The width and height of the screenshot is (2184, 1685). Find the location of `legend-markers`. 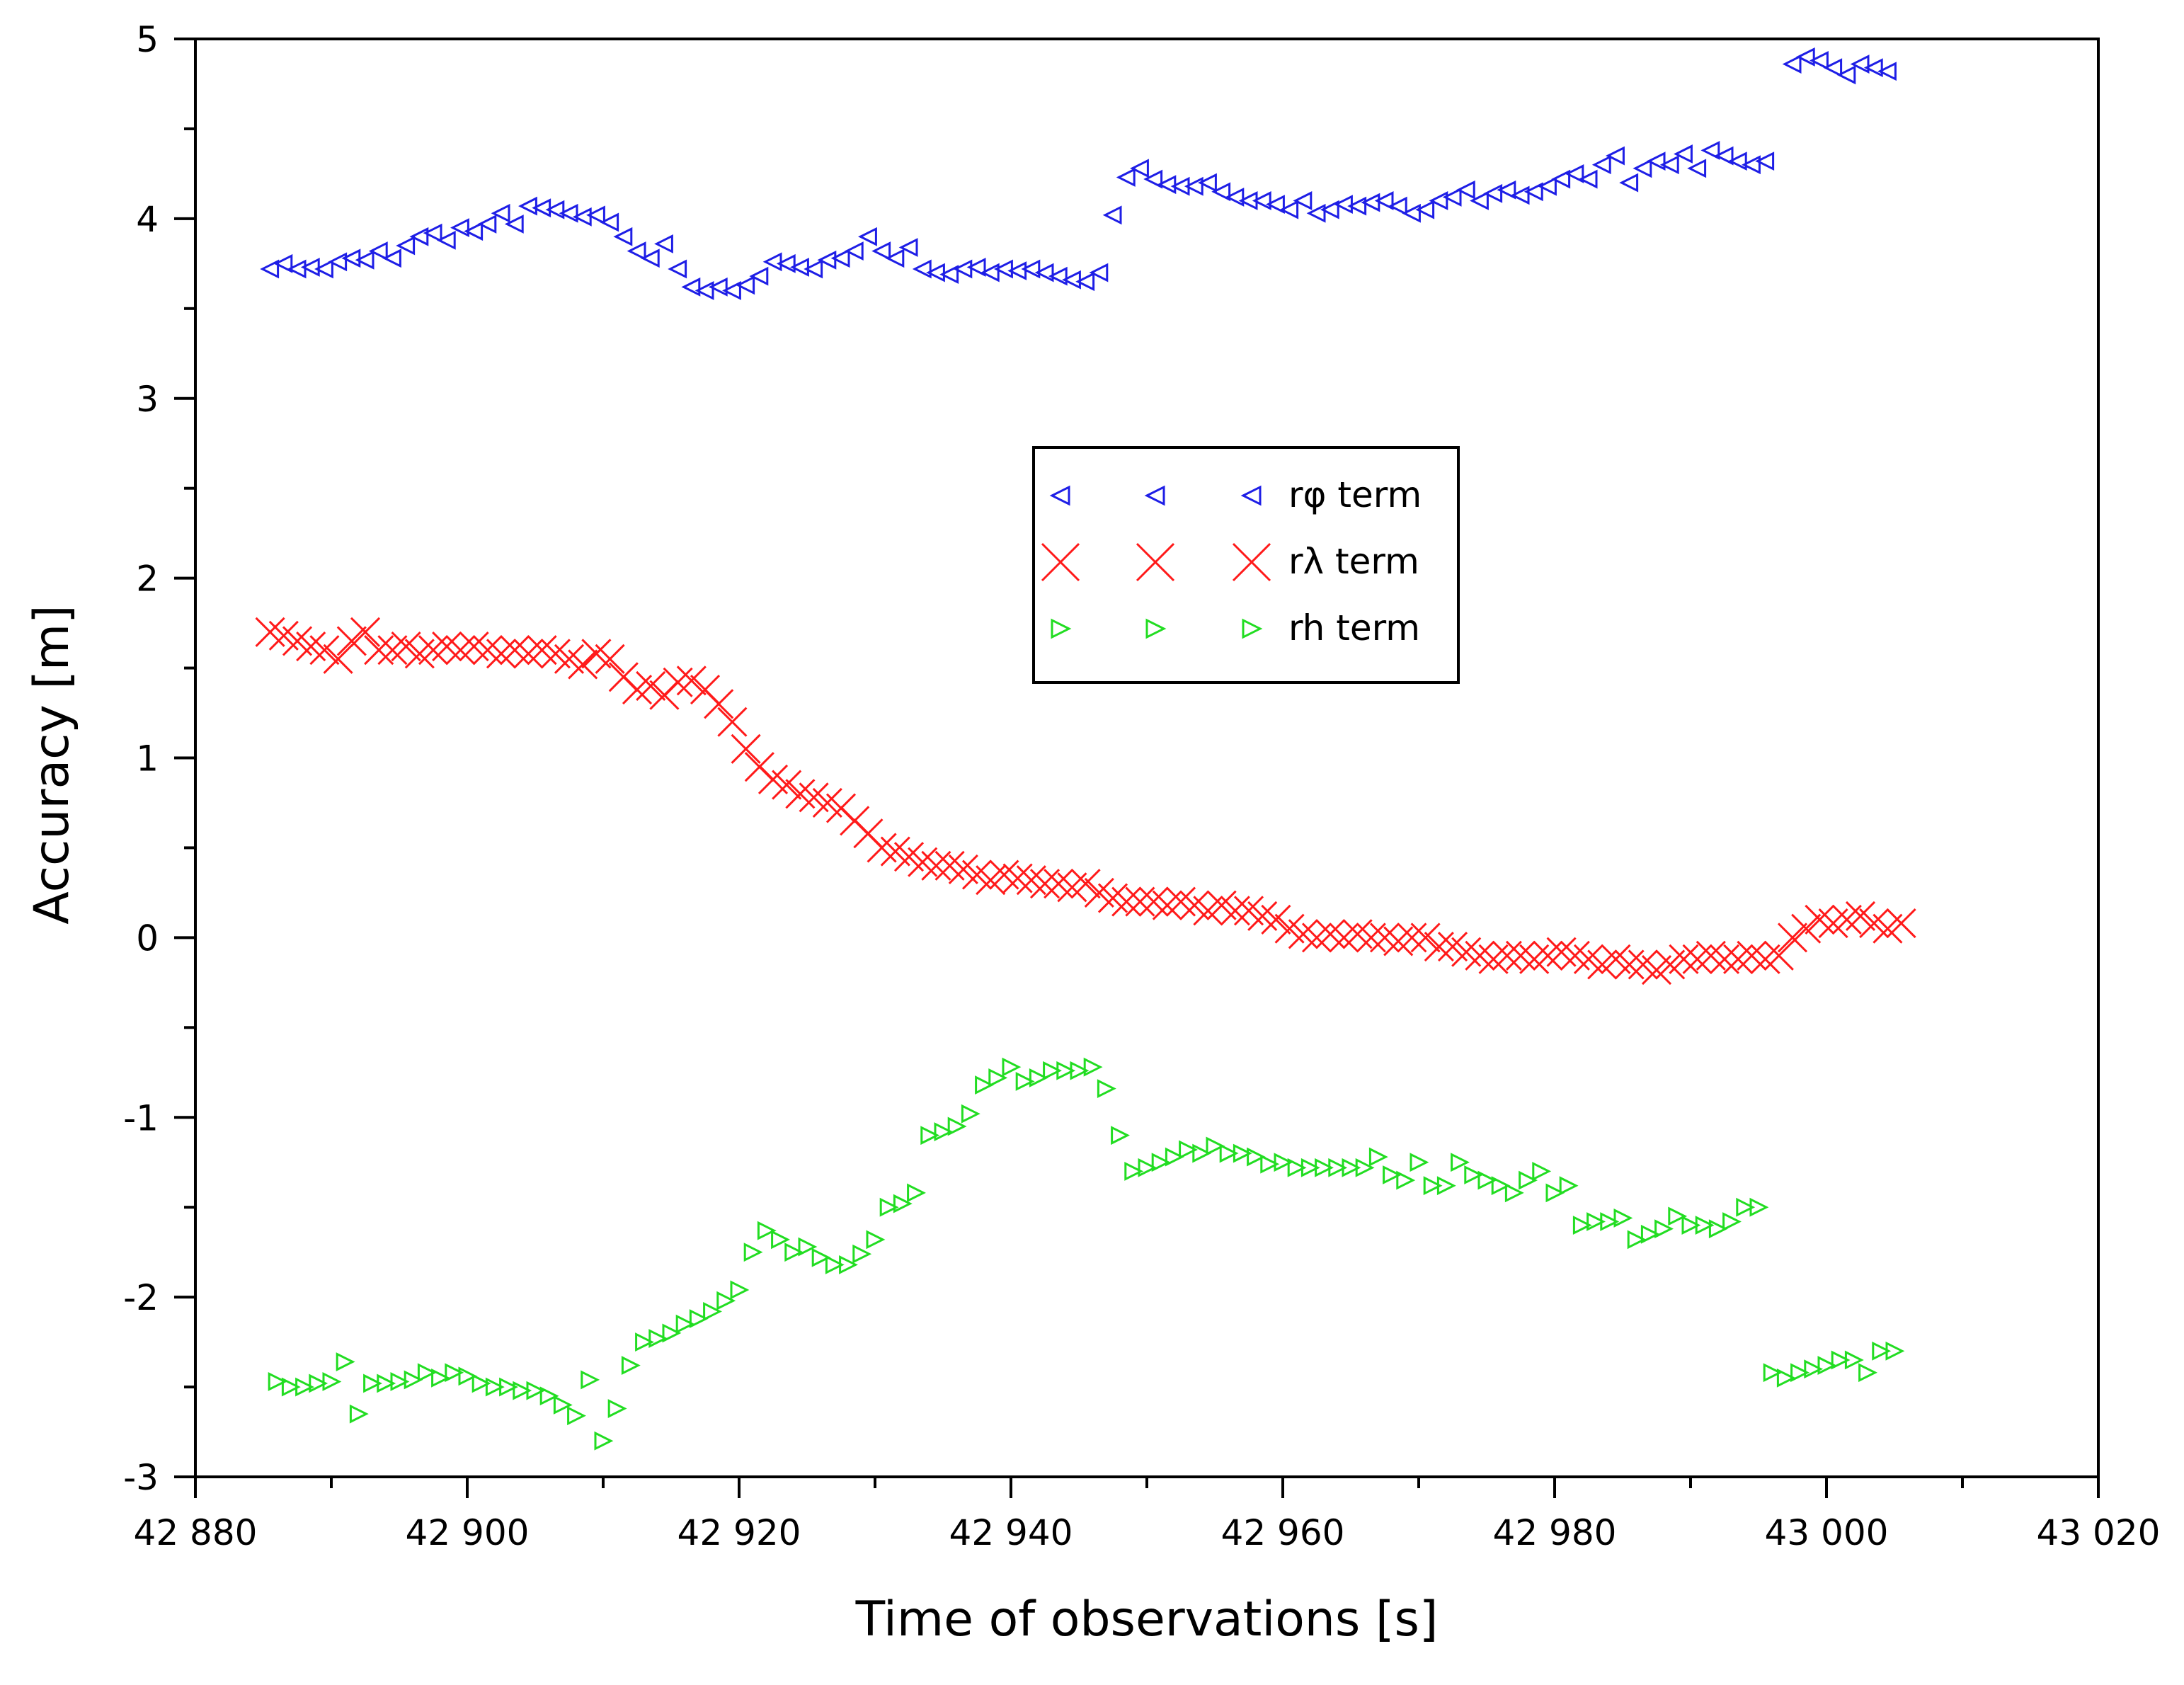

legend-markers is located at coordinates (1156, 562).